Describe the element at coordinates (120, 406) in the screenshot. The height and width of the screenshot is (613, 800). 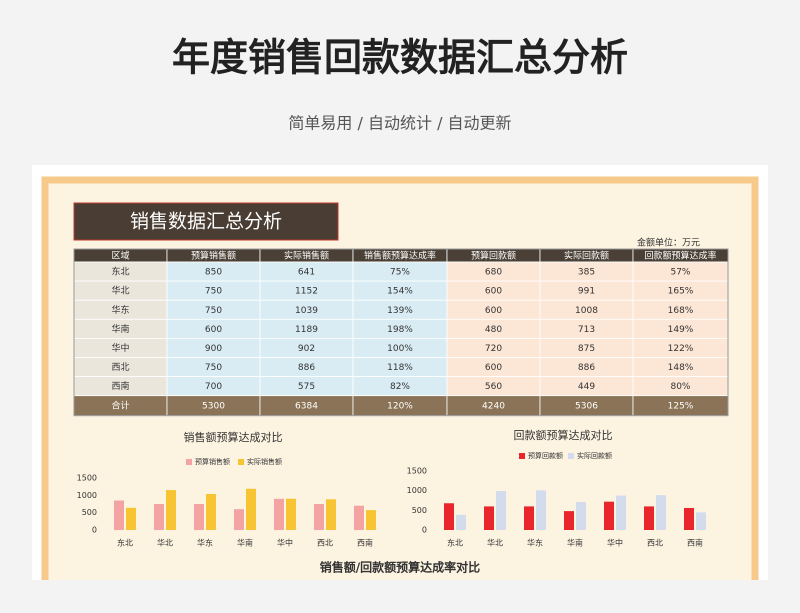
I see `total-text: 合计` at that location.